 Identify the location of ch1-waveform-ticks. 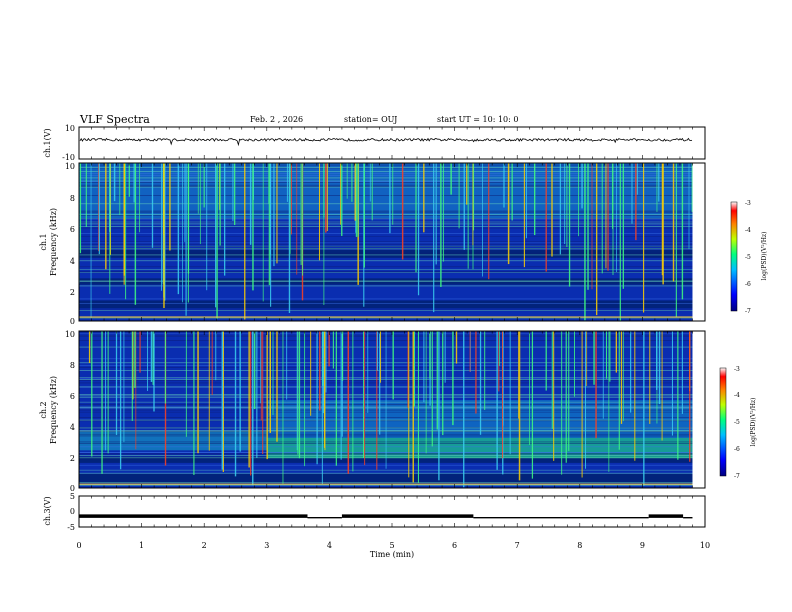
(392, 143).